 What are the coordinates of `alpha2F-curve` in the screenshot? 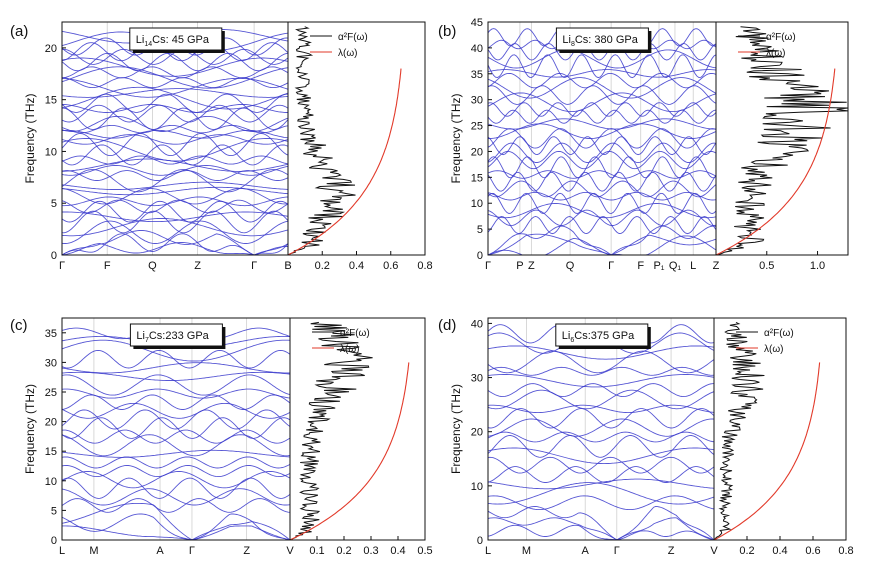 It's located at (782, 141).